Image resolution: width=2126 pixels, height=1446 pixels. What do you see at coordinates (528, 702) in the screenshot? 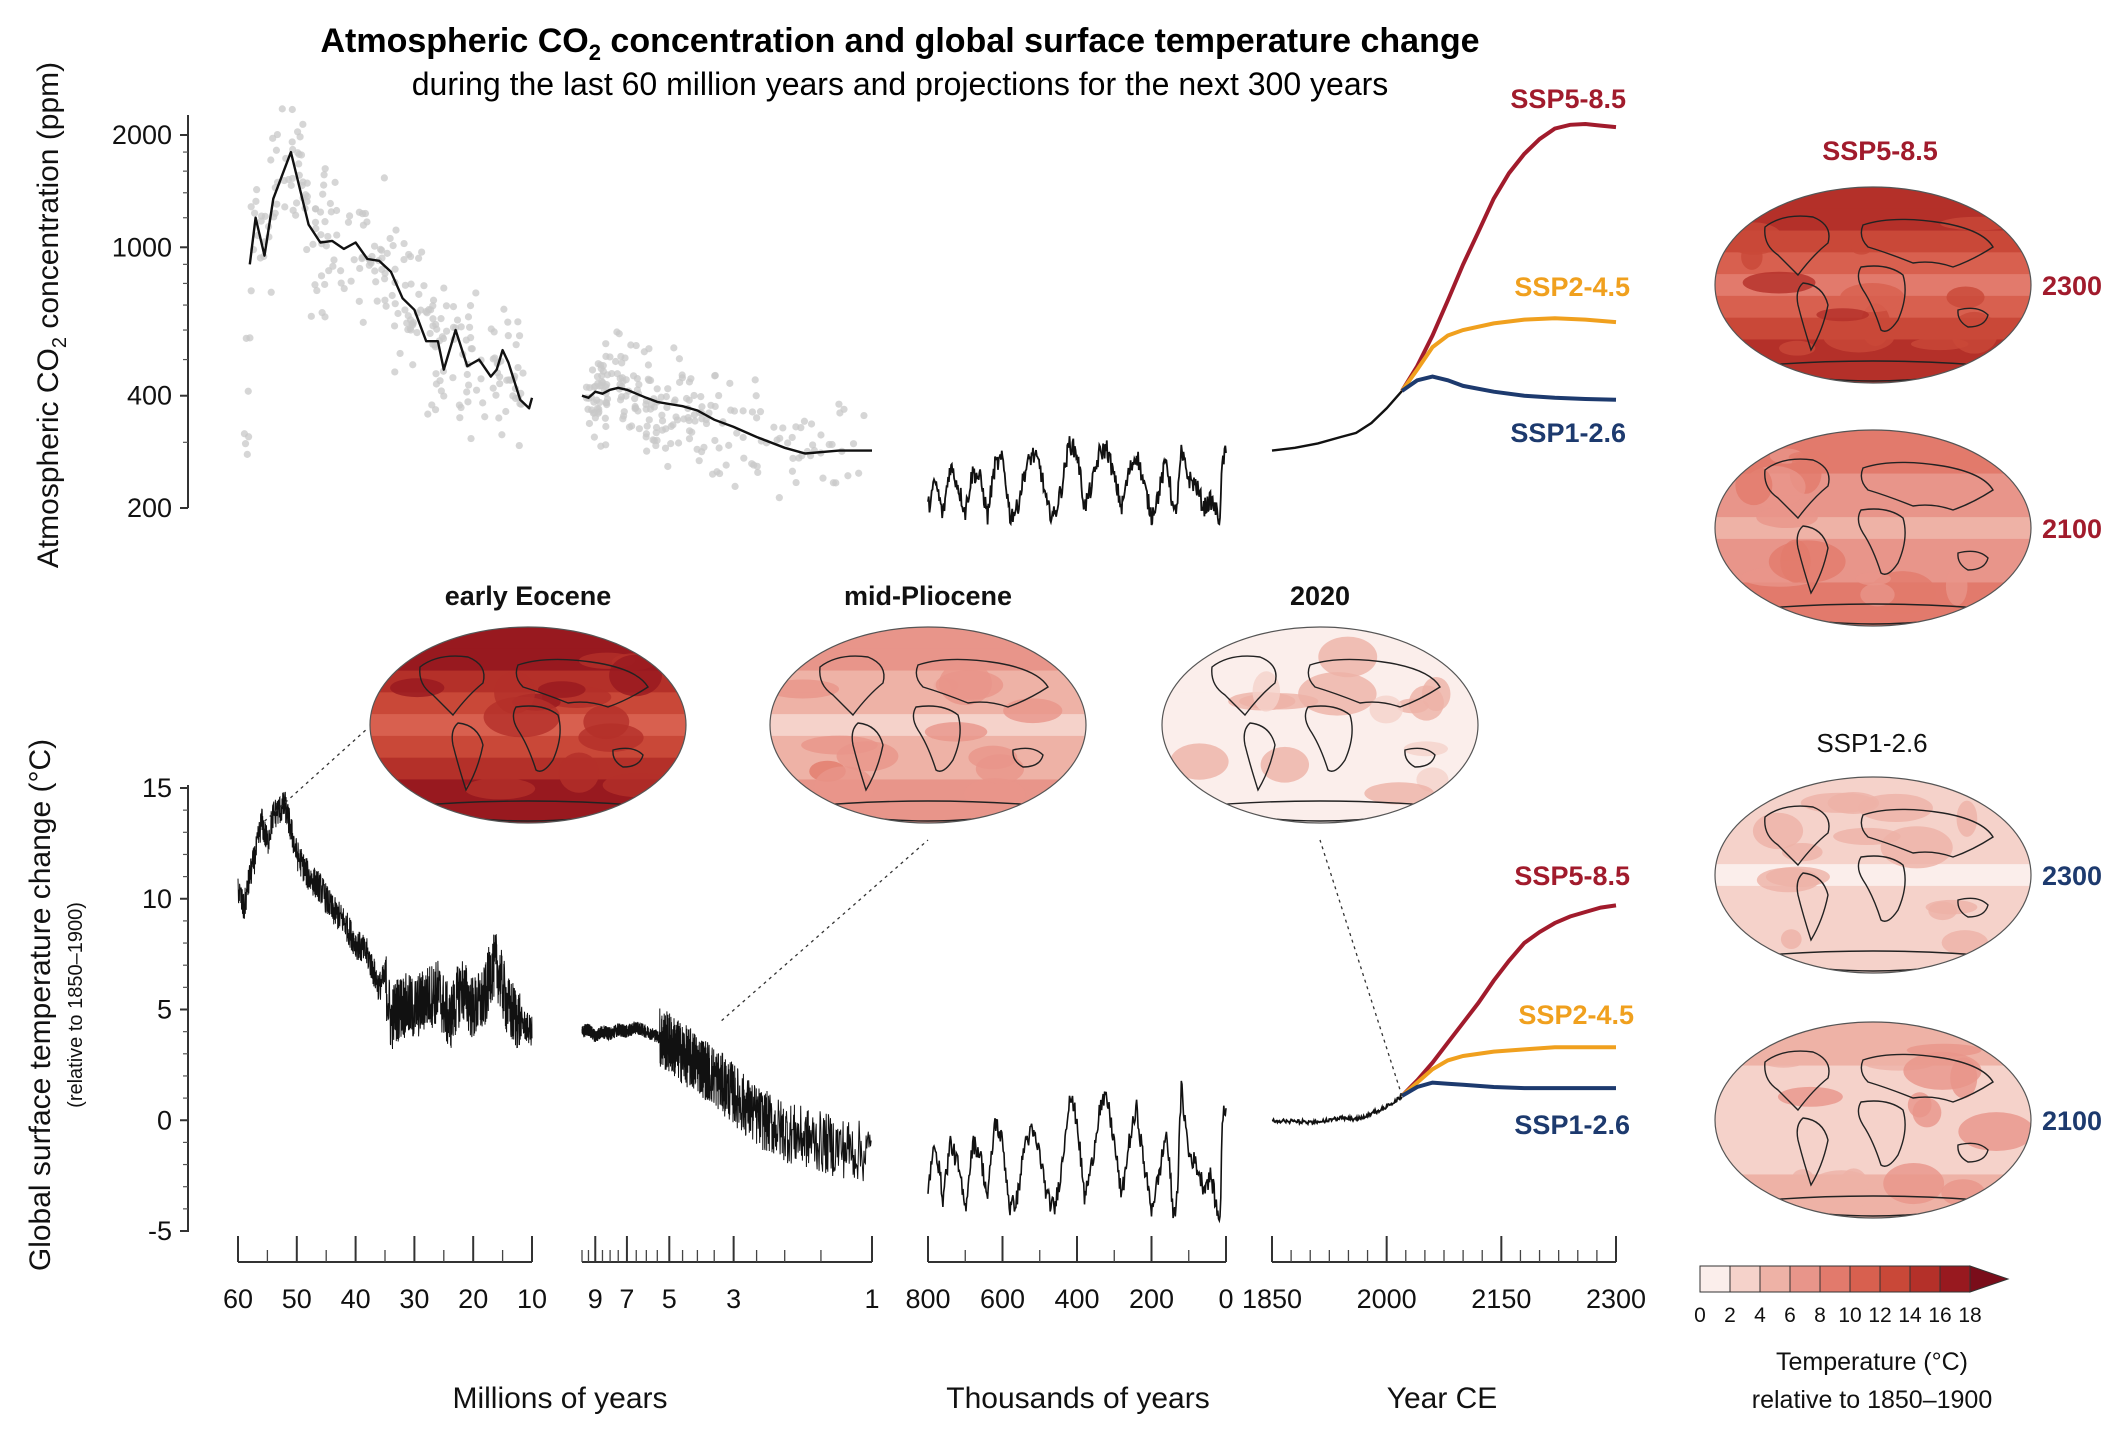
I see `map-early-eocene: early Eocene` at bounding box center [528, 702].